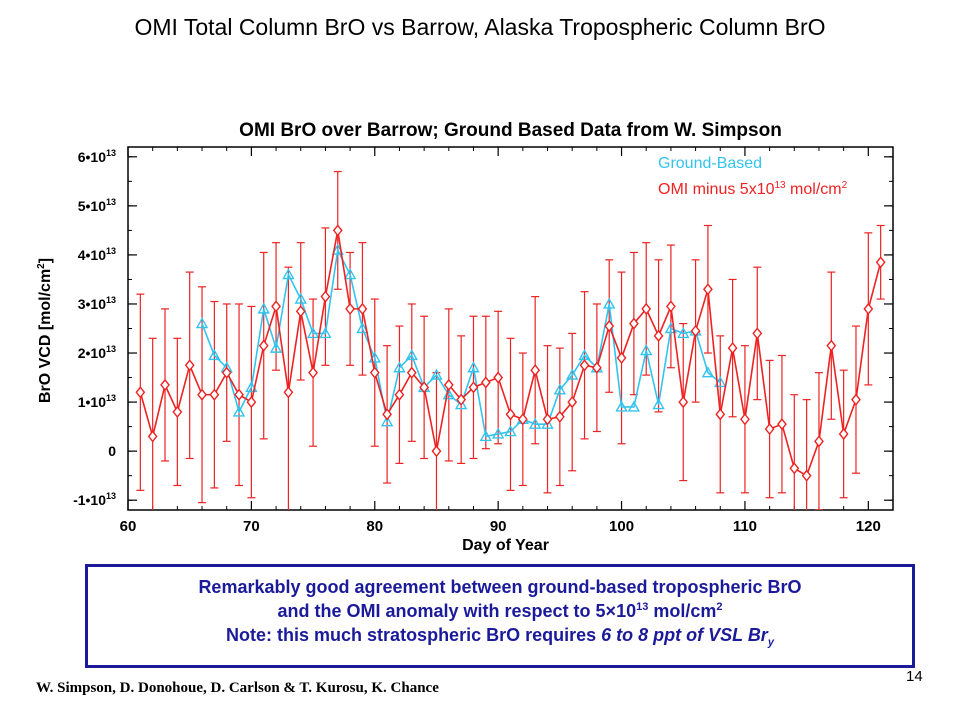  What do you see at coordinates (97, 352) in the screenshot?
I see `y-tick-label: 2•1013` at bounding box center [97, 352].